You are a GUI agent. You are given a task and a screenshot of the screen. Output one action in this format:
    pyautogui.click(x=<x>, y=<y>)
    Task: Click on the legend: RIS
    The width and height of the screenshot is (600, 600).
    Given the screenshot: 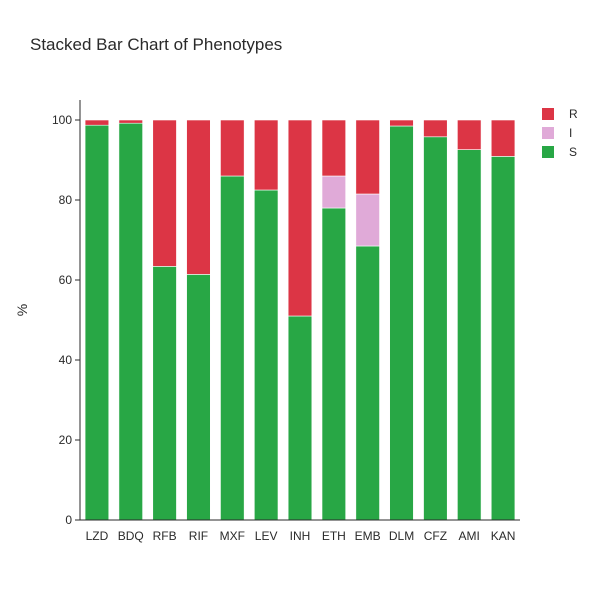 What is the action you would take?
    pyautogui.click(x=560, y=133)
    